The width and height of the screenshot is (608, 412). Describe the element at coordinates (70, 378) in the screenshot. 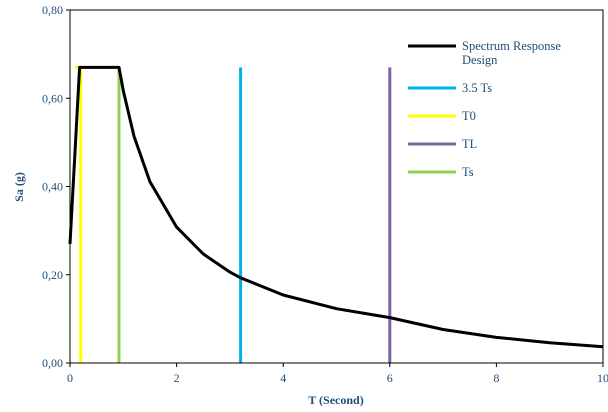

I see `x-tick-label: 0` at that location.